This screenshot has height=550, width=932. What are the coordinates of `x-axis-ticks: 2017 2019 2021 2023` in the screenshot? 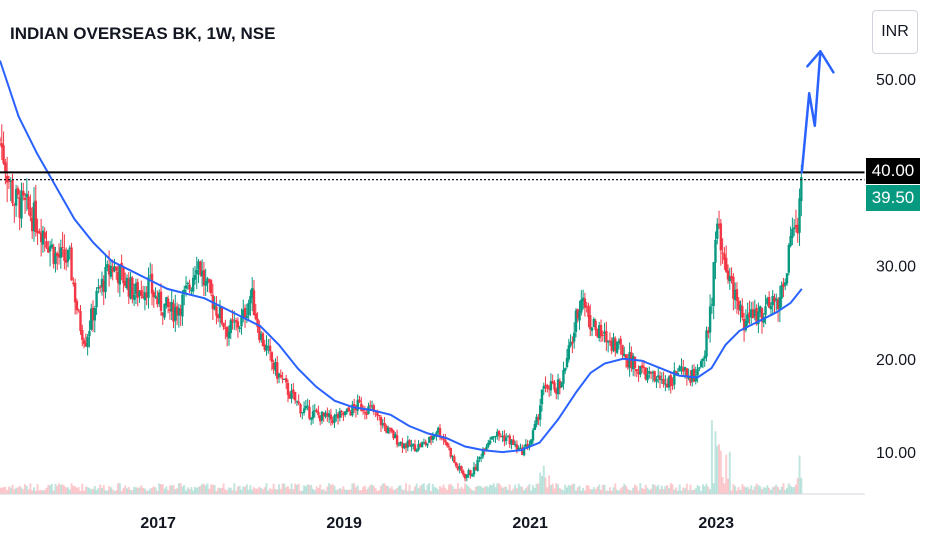 It's located at (437, 523).